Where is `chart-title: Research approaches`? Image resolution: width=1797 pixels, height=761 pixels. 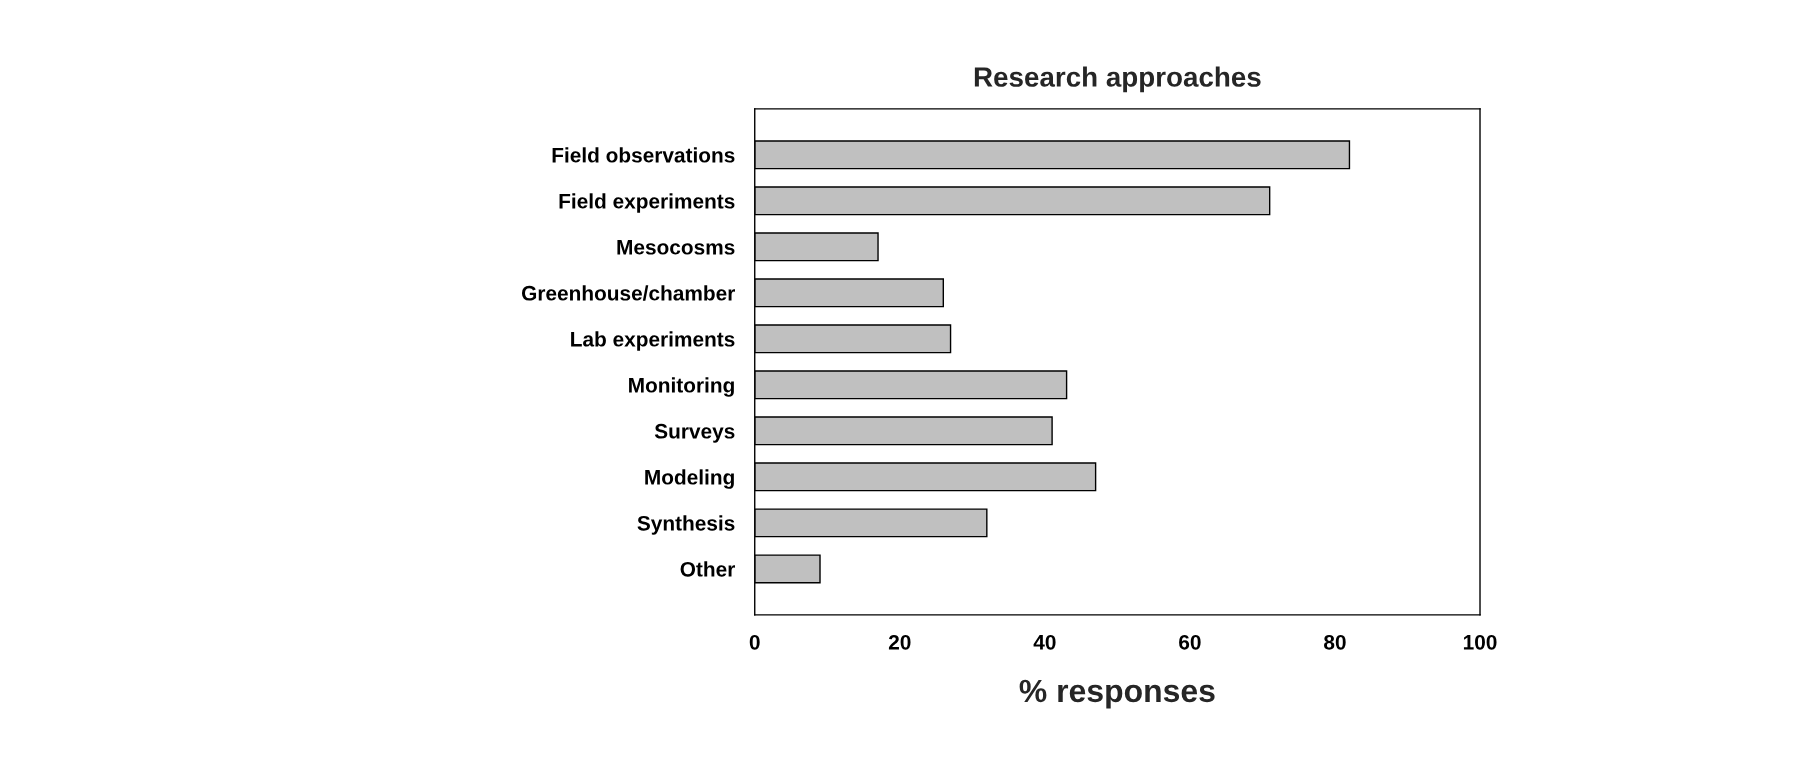
chart-title: Research approaches is located at coordinates (1117, 79).